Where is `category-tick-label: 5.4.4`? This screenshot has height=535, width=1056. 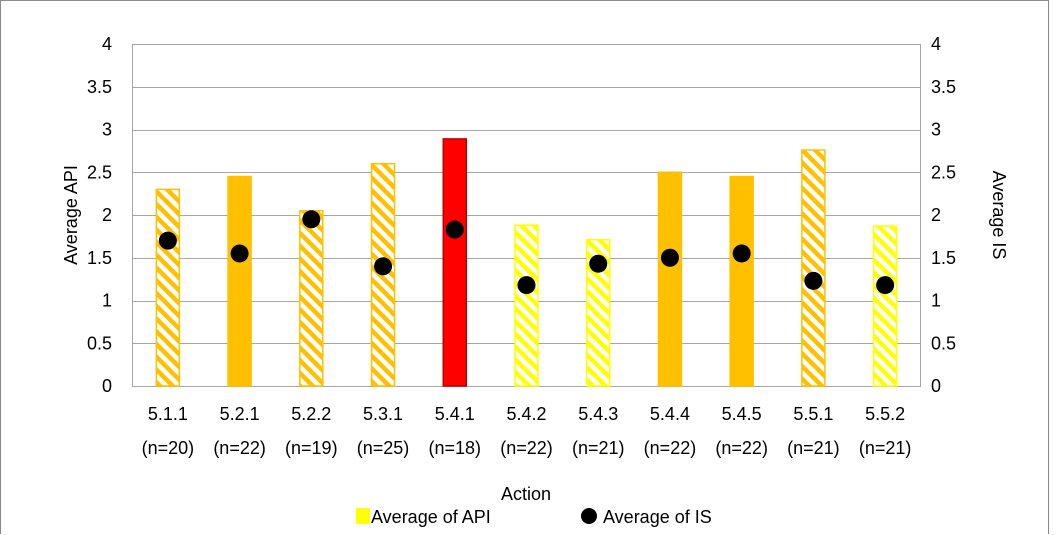 category-tick-label: 5.4.4 is located at coordinates (670, 414).